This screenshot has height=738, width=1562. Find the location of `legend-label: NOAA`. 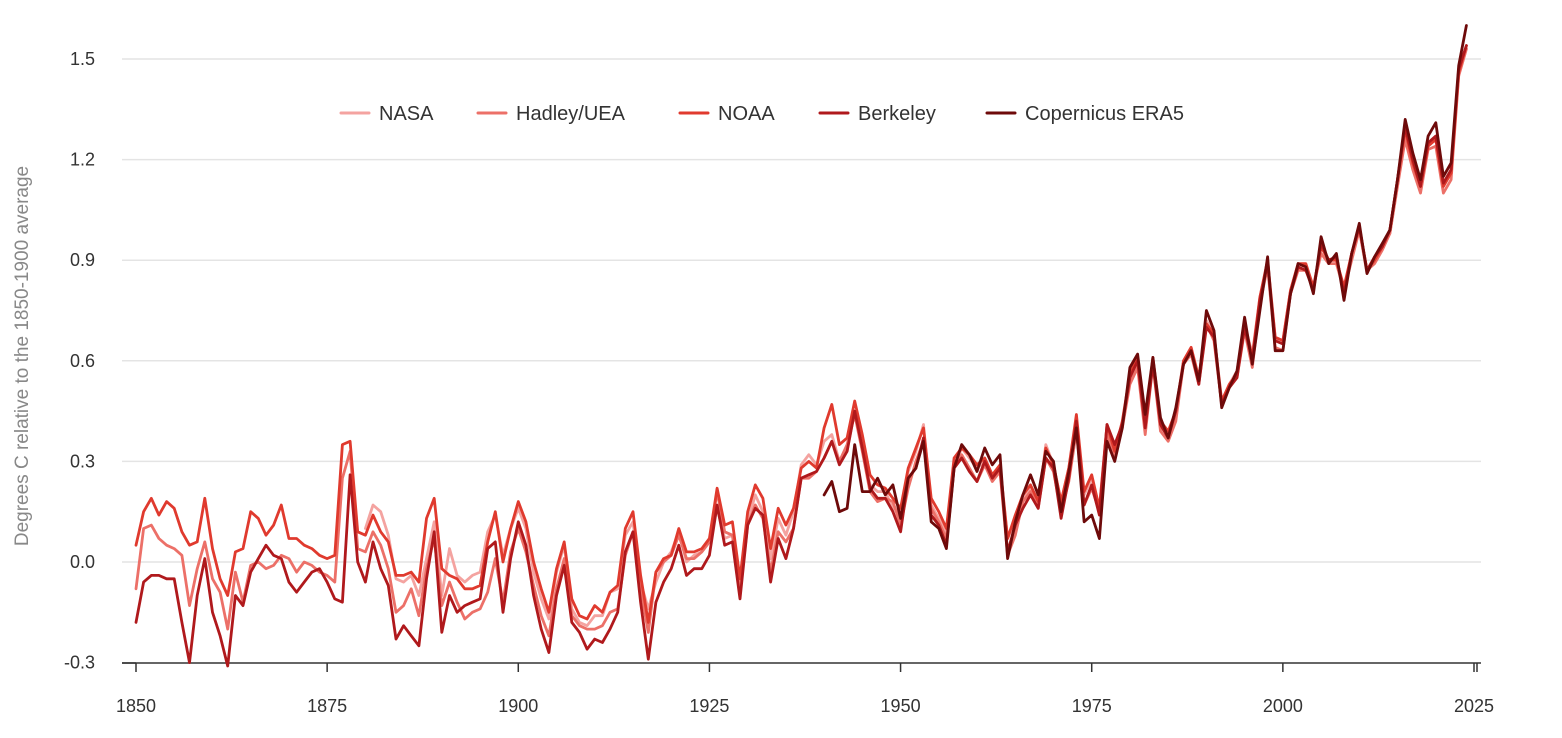

legend-label: NOAA is located at coordinates (746, 114).